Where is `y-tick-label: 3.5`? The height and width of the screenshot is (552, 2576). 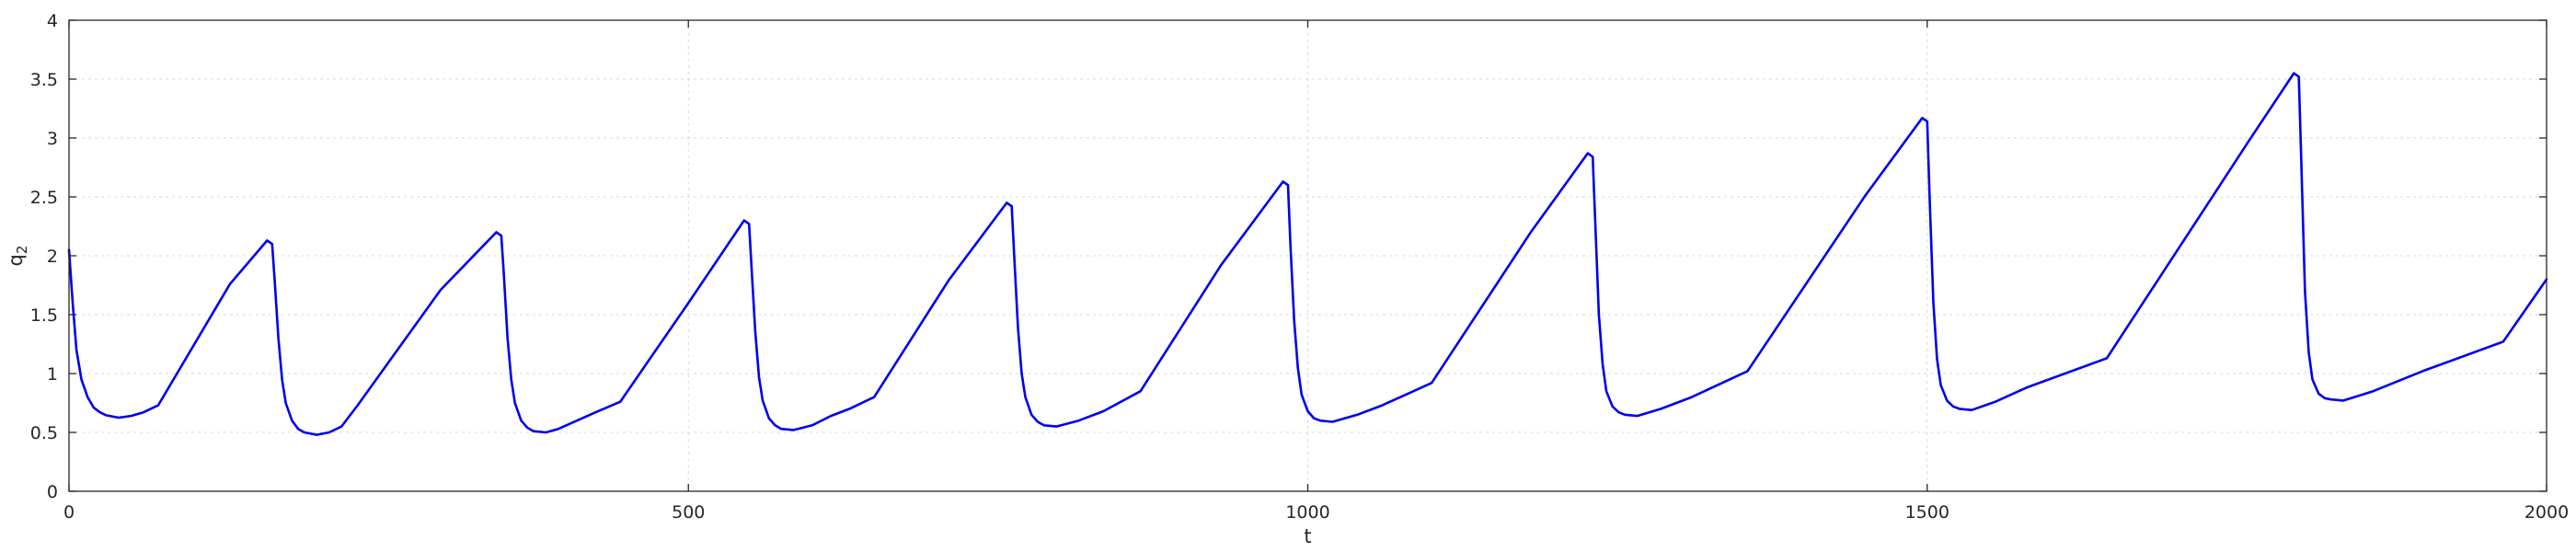
y-tick-label: 3.5 is located at coordinates (44, 80).